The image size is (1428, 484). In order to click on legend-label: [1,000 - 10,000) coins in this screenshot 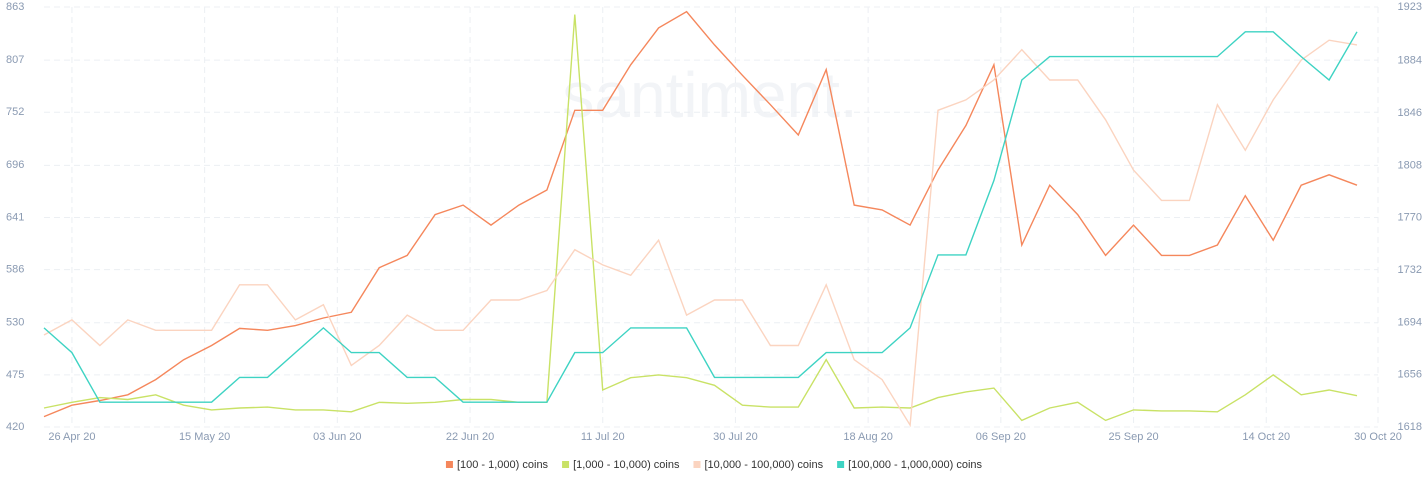, I will do `click(626, 465)`.